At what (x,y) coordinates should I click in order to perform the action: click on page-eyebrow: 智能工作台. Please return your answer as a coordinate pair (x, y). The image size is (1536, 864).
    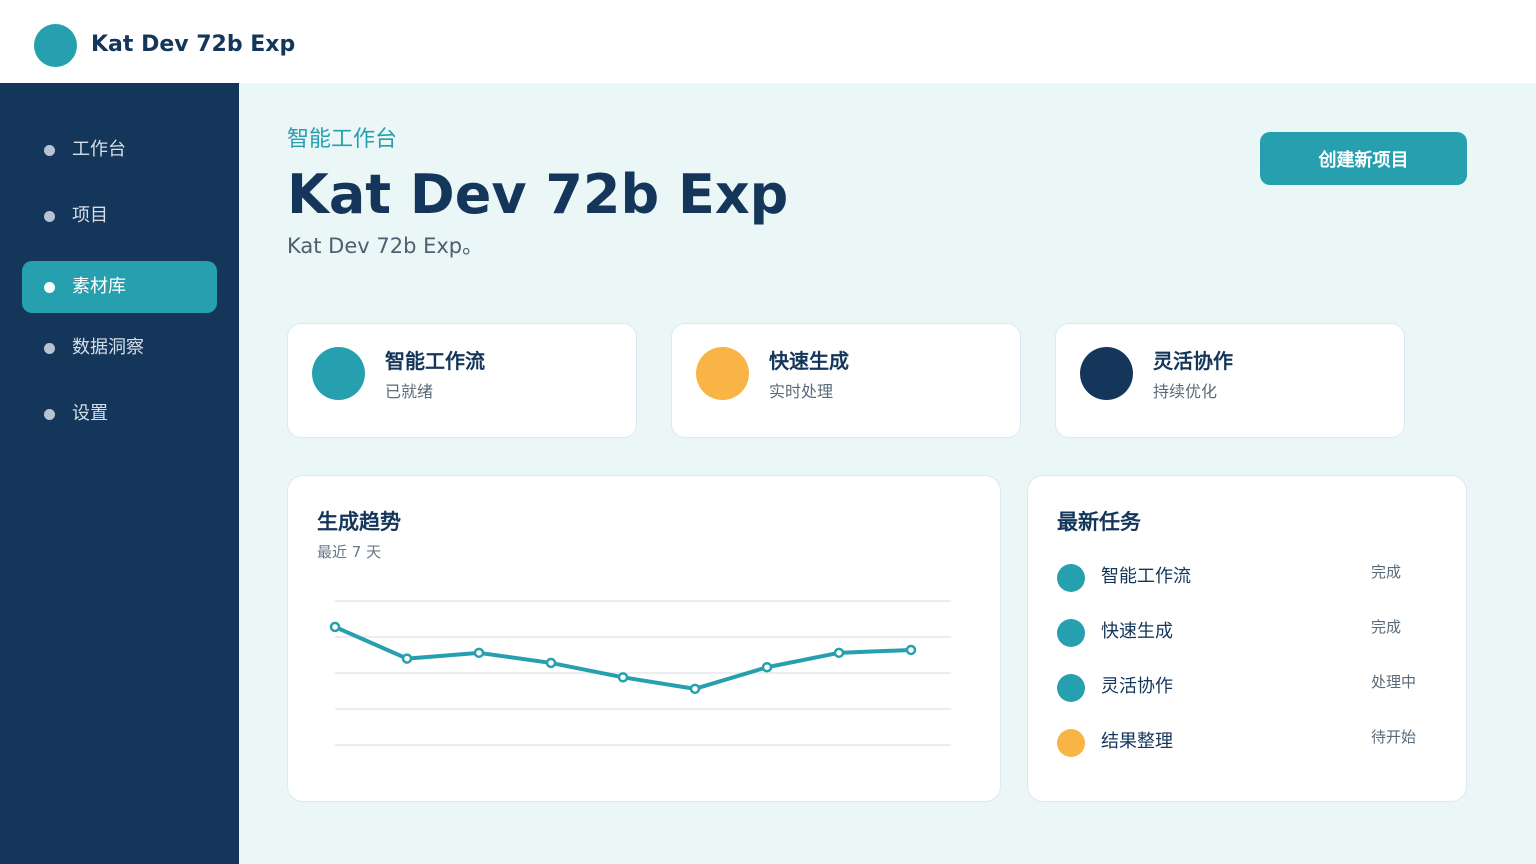
    Looking at the image, I should click on (342, 139).